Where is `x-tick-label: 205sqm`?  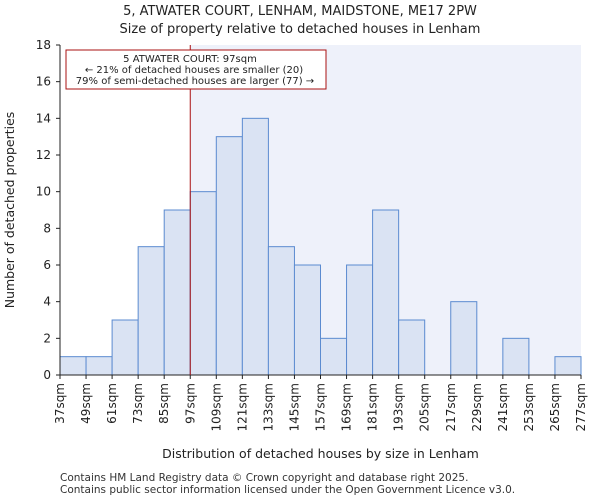
x-tick-label: 205sqm is located at coordinates (425, 407).